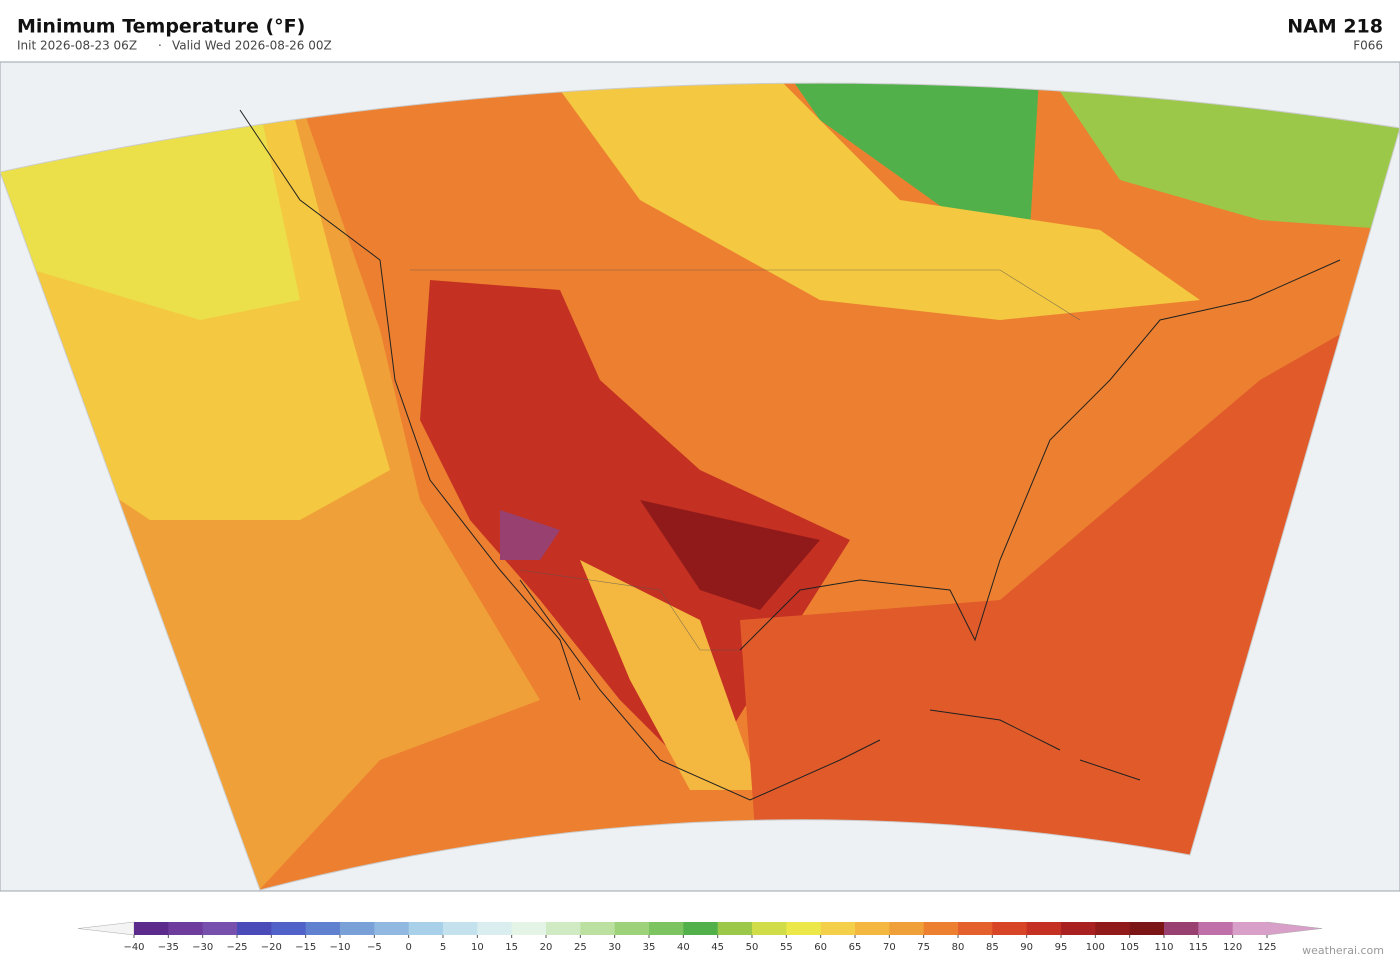  What do you see at coordinates (1343, 950) in the screenshot?
I see `attribution: weatherai.com` at bounding box center [1343, 950].